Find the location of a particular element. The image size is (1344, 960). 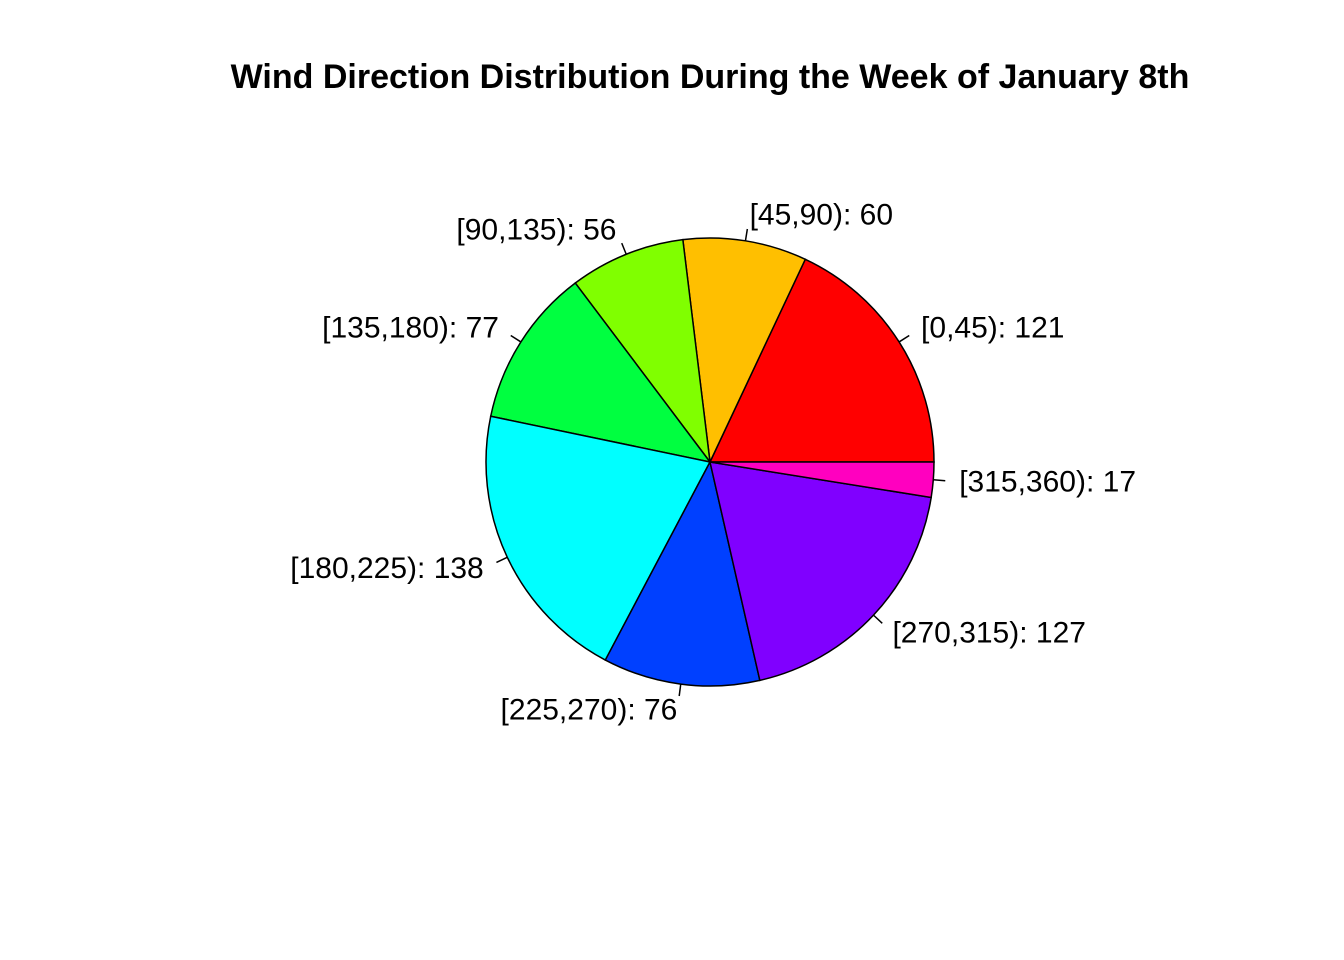

slice-label-1: [45,90): 60 is located at coordinates (821, 215).